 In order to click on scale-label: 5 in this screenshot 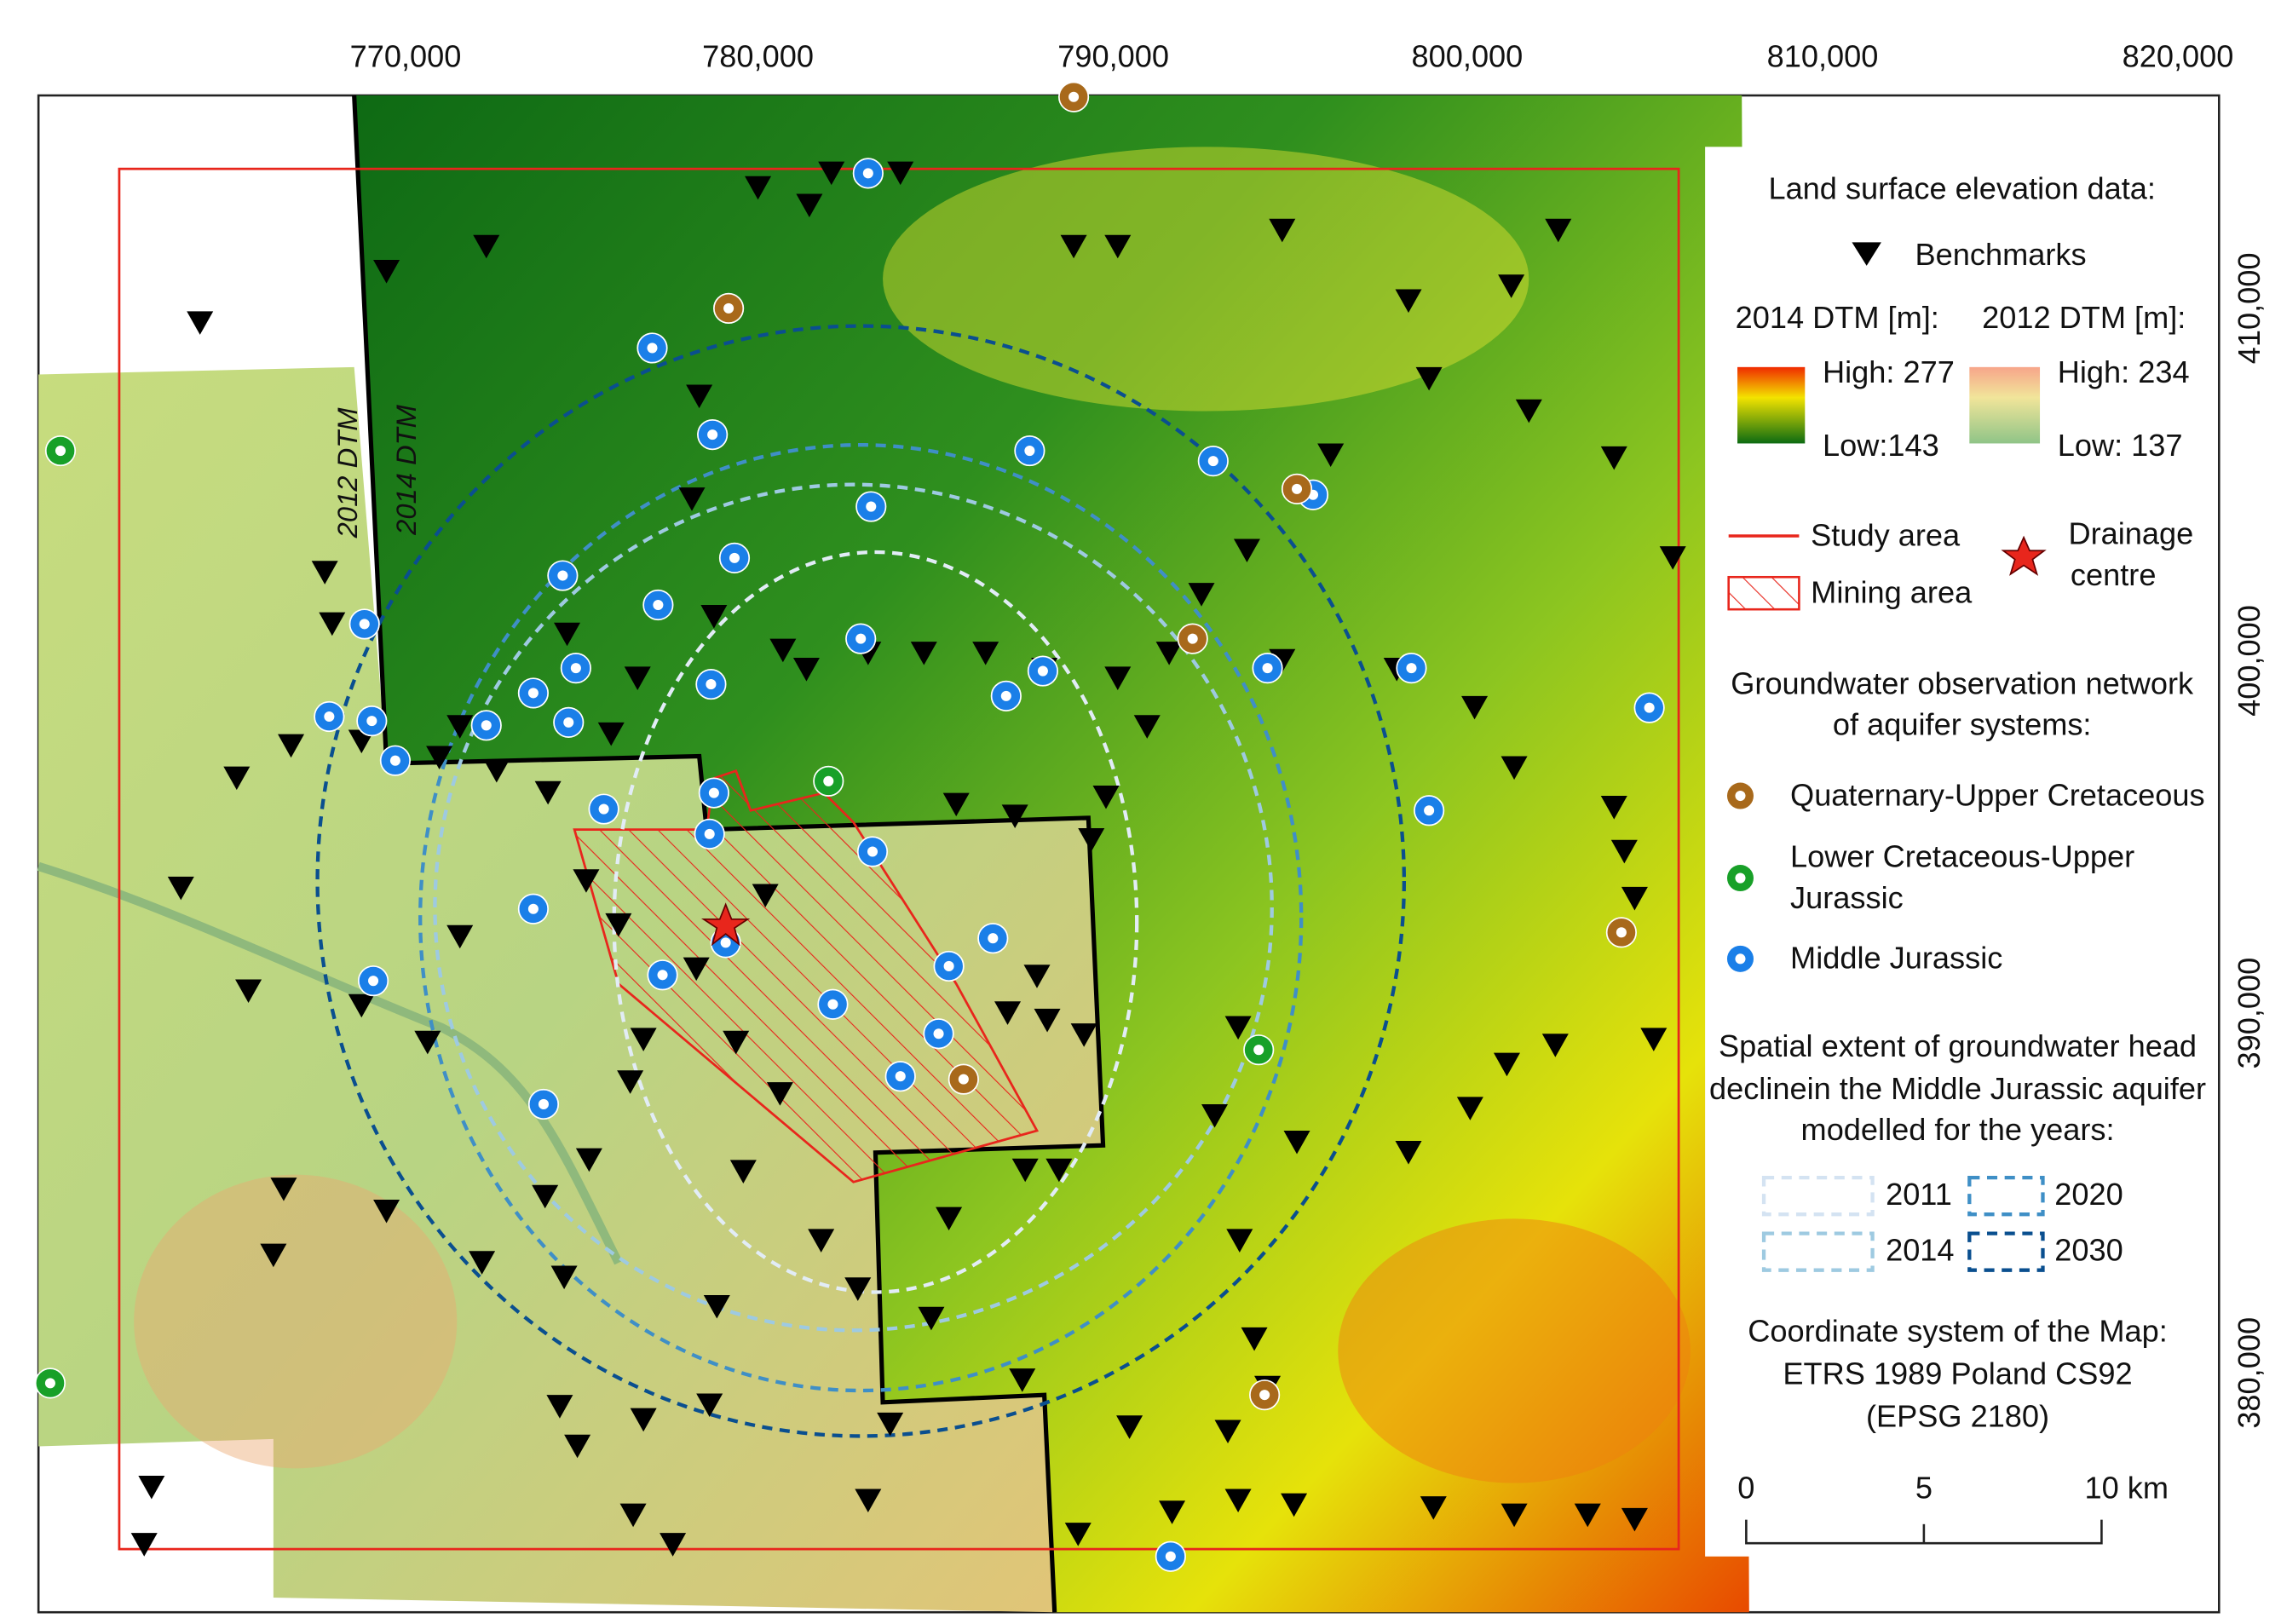, I will do `click(1924, 1488)`.